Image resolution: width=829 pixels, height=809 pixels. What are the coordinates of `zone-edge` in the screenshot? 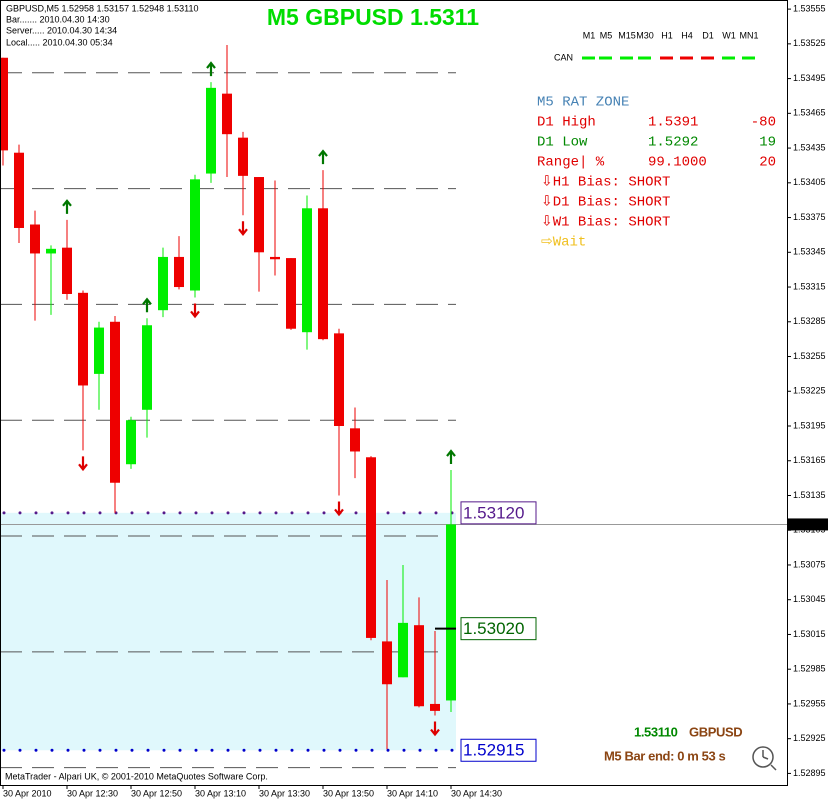 It's located at (228, 750).